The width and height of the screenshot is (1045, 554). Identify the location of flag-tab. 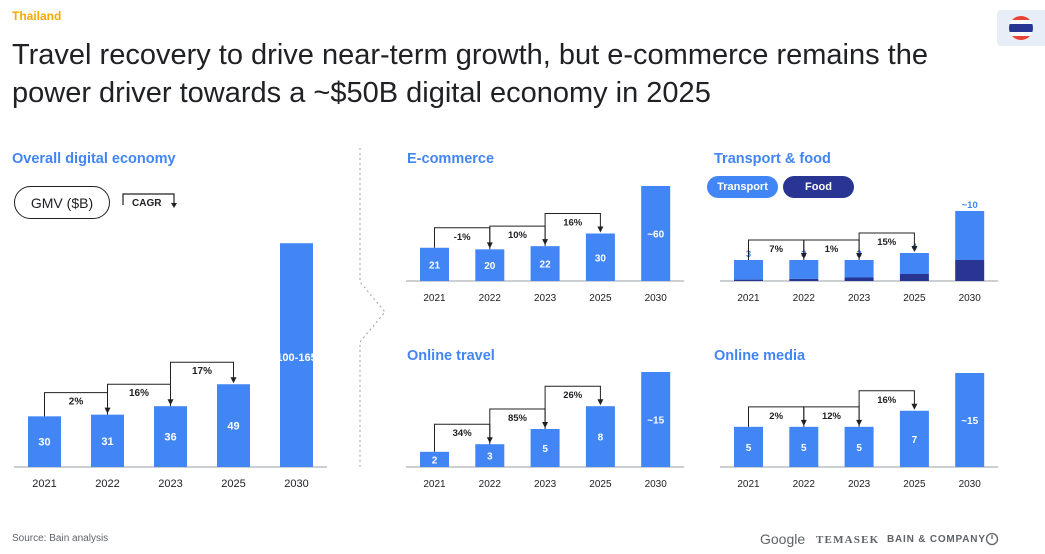
(1021, 28).